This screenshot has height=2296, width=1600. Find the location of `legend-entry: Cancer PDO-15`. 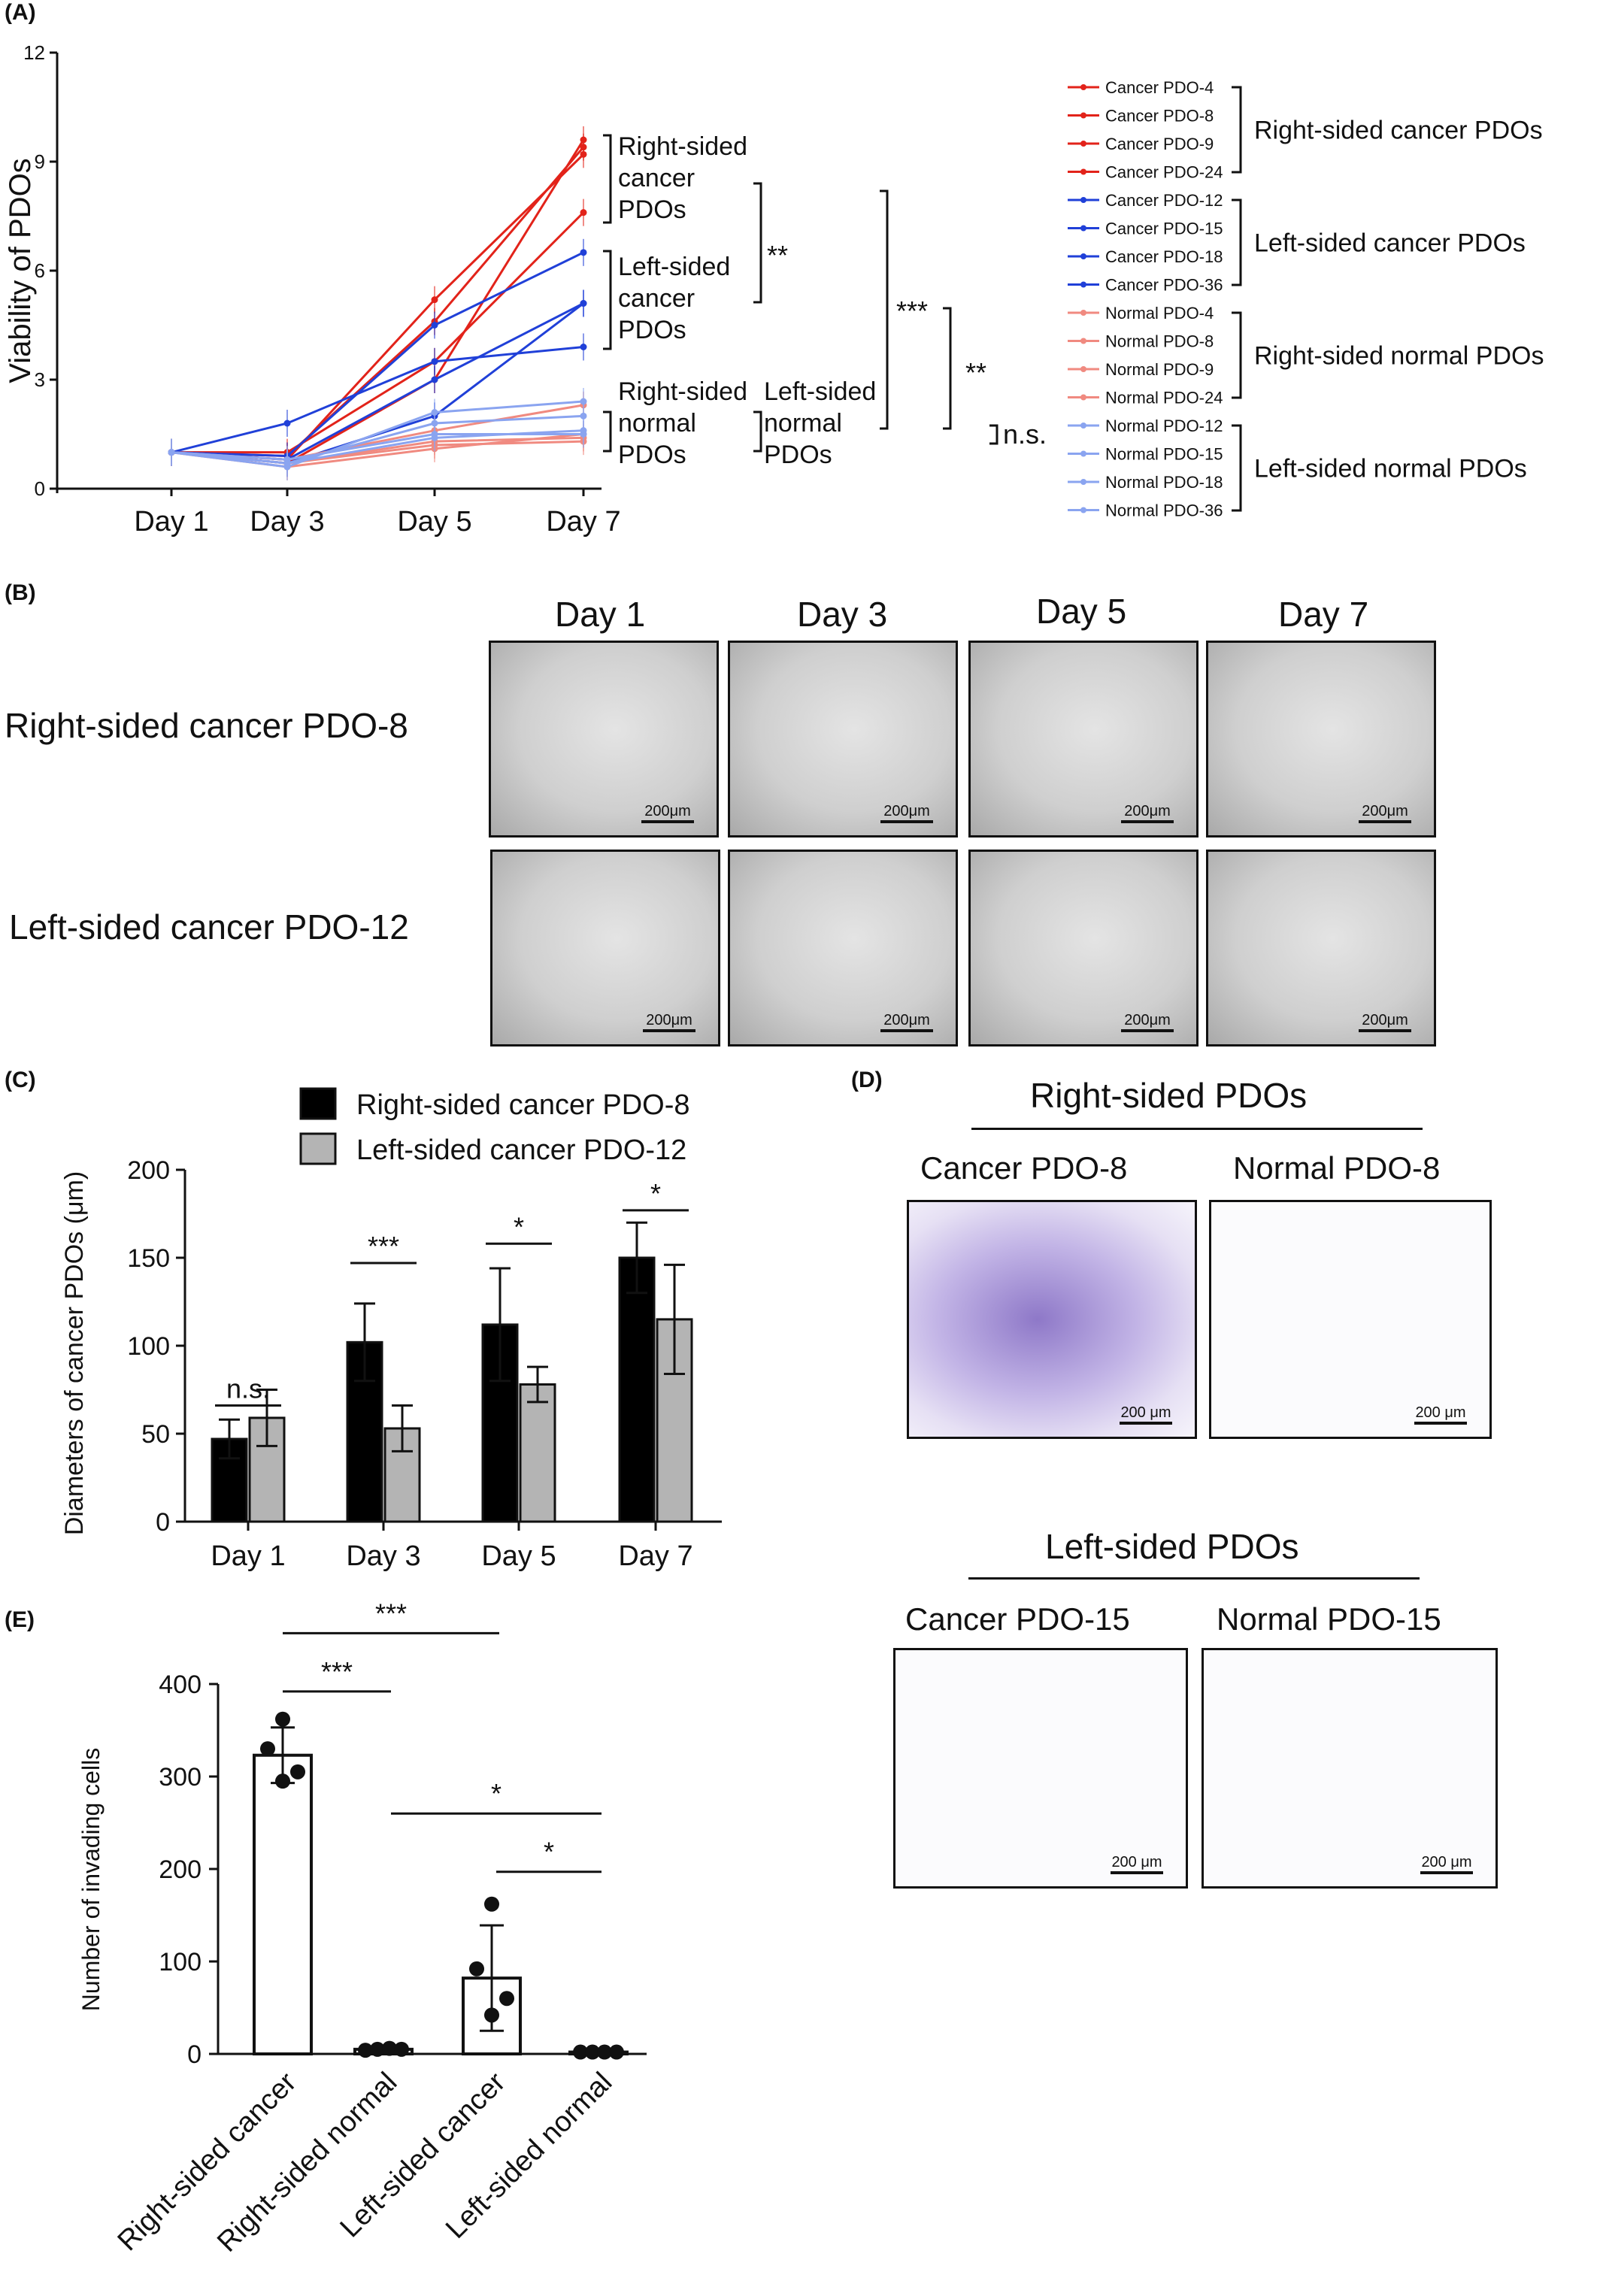

legend-entry: Cancer PDO-15 is located at coordinates (1164, 229).